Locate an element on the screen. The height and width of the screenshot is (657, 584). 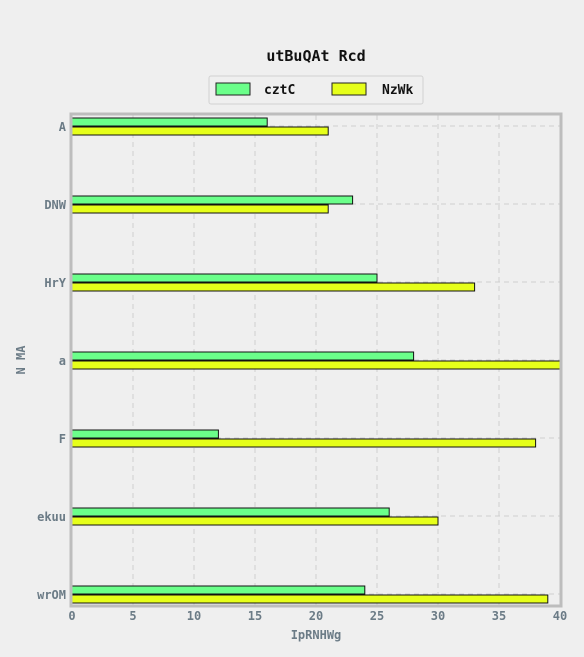
legend-label-cztC: cztC is located at coordinates (279, 90).